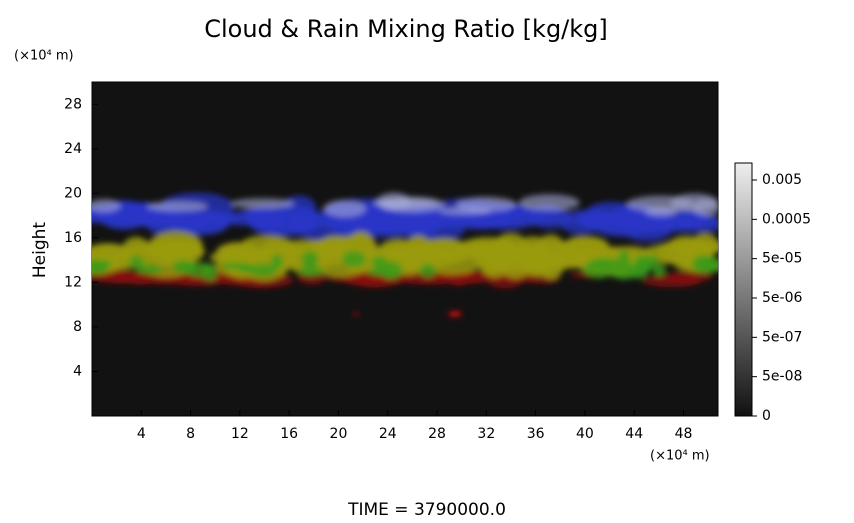 The height and width of the screenshot is (523, 854). Describe the element at coordinates (77, 327) in the screenshot. I see `y-tick-label: 8` at that location.